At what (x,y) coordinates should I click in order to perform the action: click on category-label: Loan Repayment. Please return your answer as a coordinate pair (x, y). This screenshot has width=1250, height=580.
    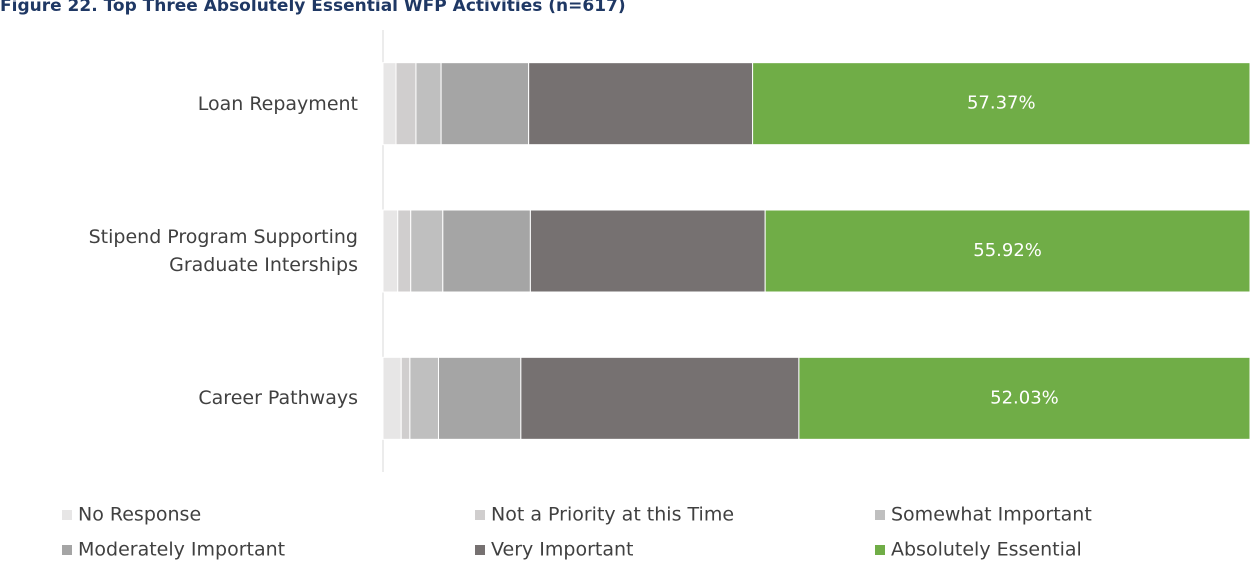
    Looking at the image, I should click on (277, 103).